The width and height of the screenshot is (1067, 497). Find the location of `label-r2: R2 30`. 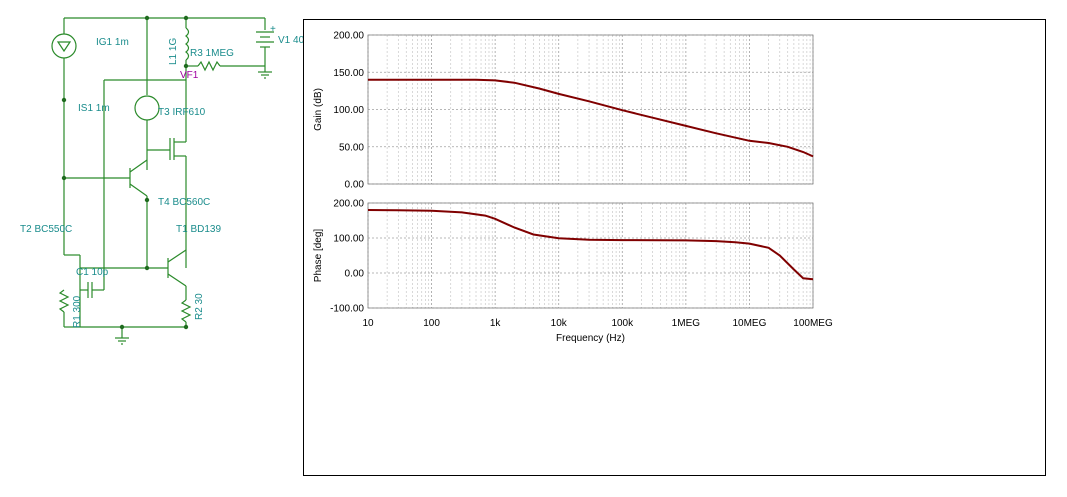

label-r2: R2 30 is located at coordinates (199, 306).